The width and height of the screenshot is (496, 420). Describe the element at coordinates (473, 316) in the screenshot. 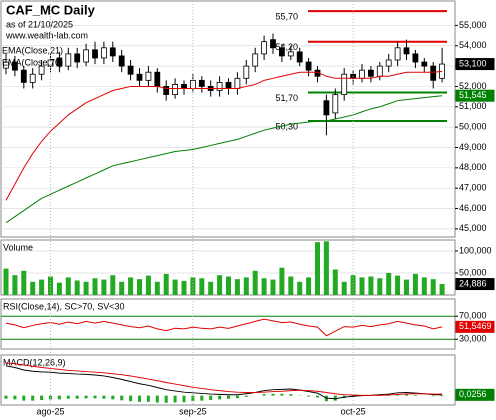

I see `y-tick-label: 70,000` at that location.